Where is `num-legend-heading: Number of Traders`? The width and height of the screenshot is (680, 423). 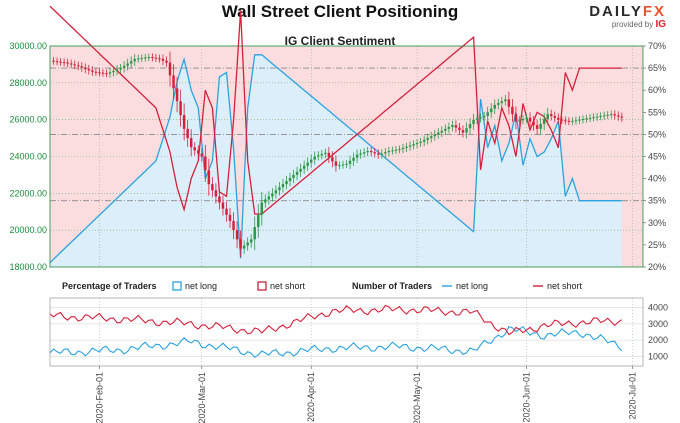 num-legend-heading: Number of Traders is located at coordinates (392, 286).